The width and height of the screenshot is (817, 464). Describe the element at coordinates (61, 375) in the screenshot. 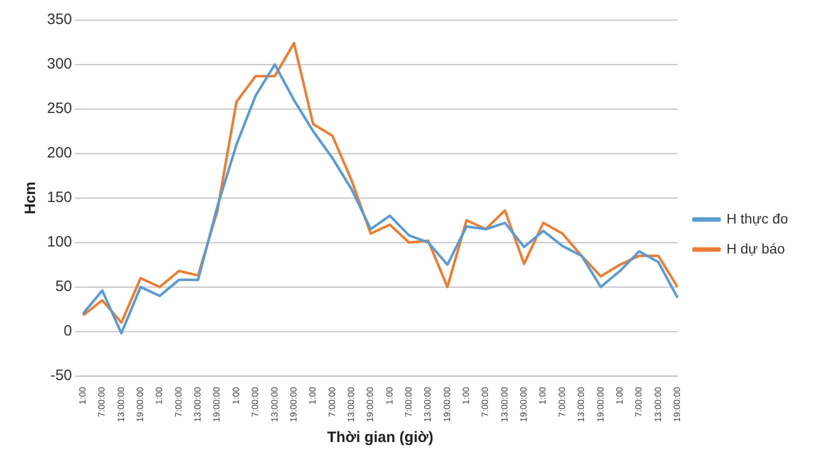

I see `y-tick-label: -50` at that location.